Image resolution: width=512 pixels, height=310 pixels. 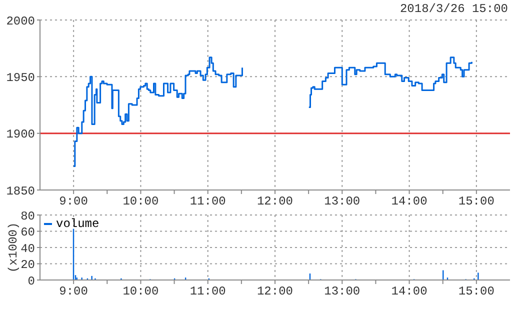 I want to click on y-tick-label: 60, so click(x=27, y=233).